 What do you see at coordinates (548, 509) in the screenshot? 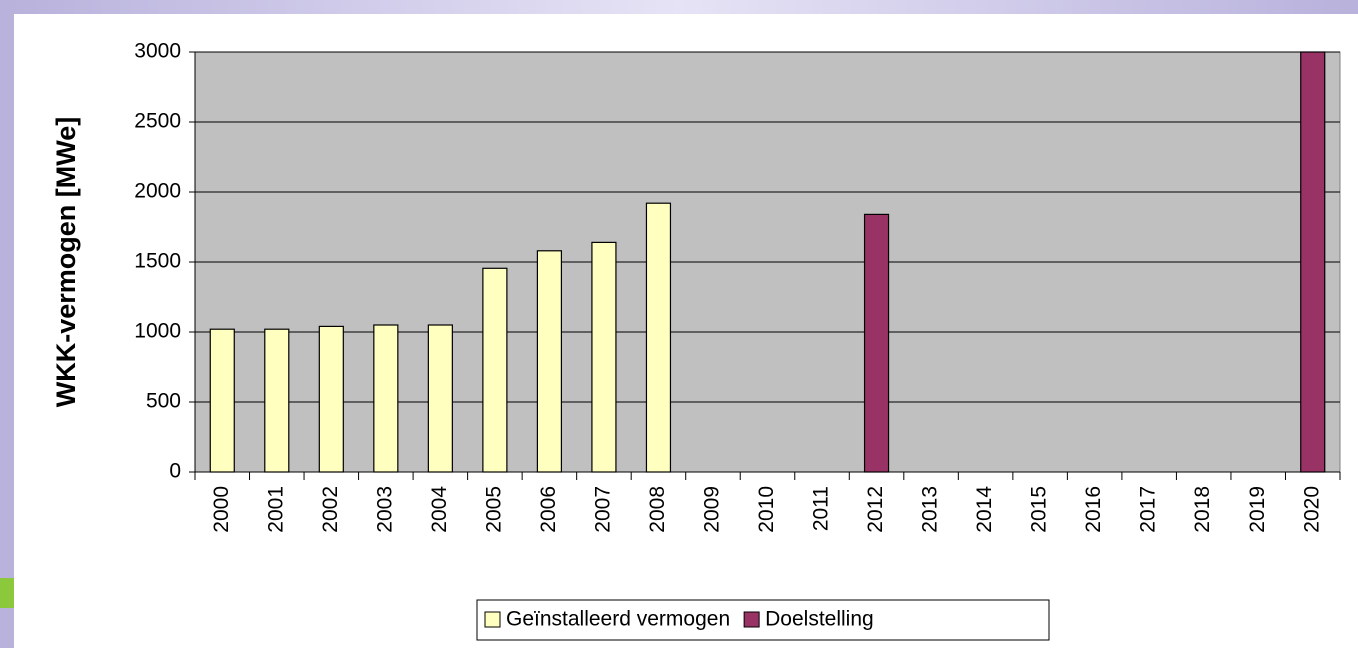
I see `x-tick-label: 2006` at bounding box center [548, 509].